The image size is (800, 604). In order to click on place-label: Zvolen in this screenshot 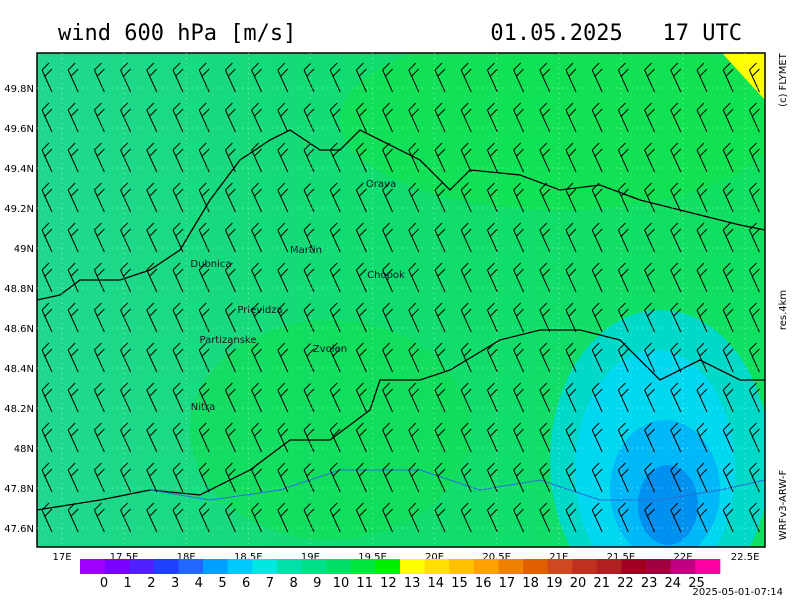, I will do `click(330, 349)`.